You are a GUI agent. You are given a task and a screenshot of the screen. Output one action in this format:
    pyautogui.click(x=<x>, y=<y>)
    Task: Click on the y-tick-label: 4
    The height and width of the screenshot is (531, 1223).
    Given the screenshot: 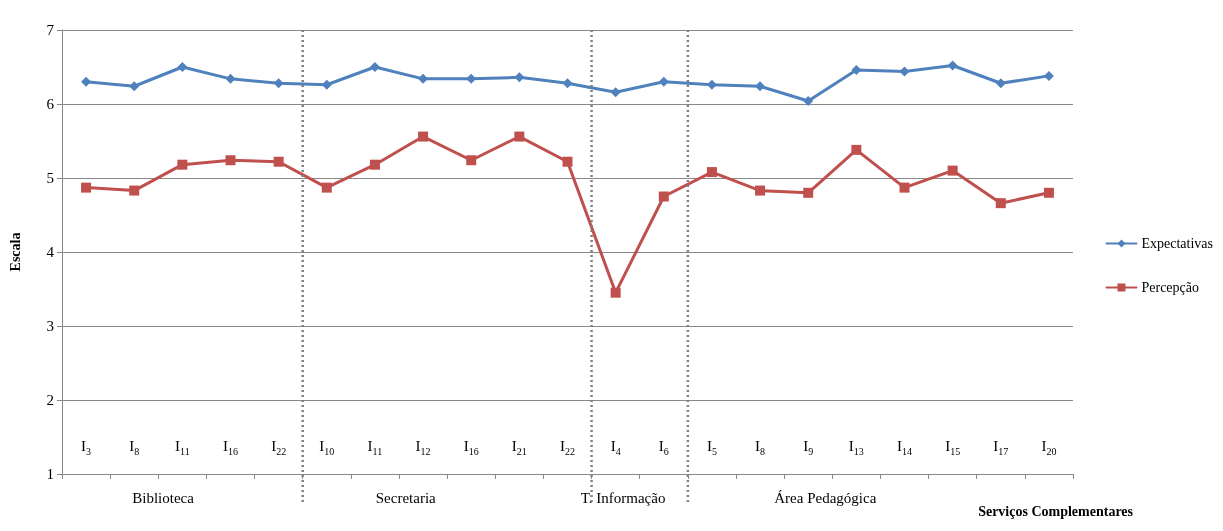 What is the action you would take?
    pyautogui.click(x=50, y=252)
    